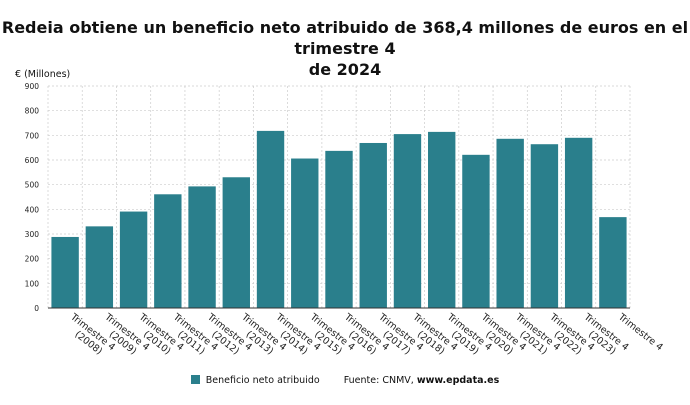  Describe the element at coordinates (262, 380) in the screenshot. I see `legend-series-label: Beneficio neto atribuido` at that location.